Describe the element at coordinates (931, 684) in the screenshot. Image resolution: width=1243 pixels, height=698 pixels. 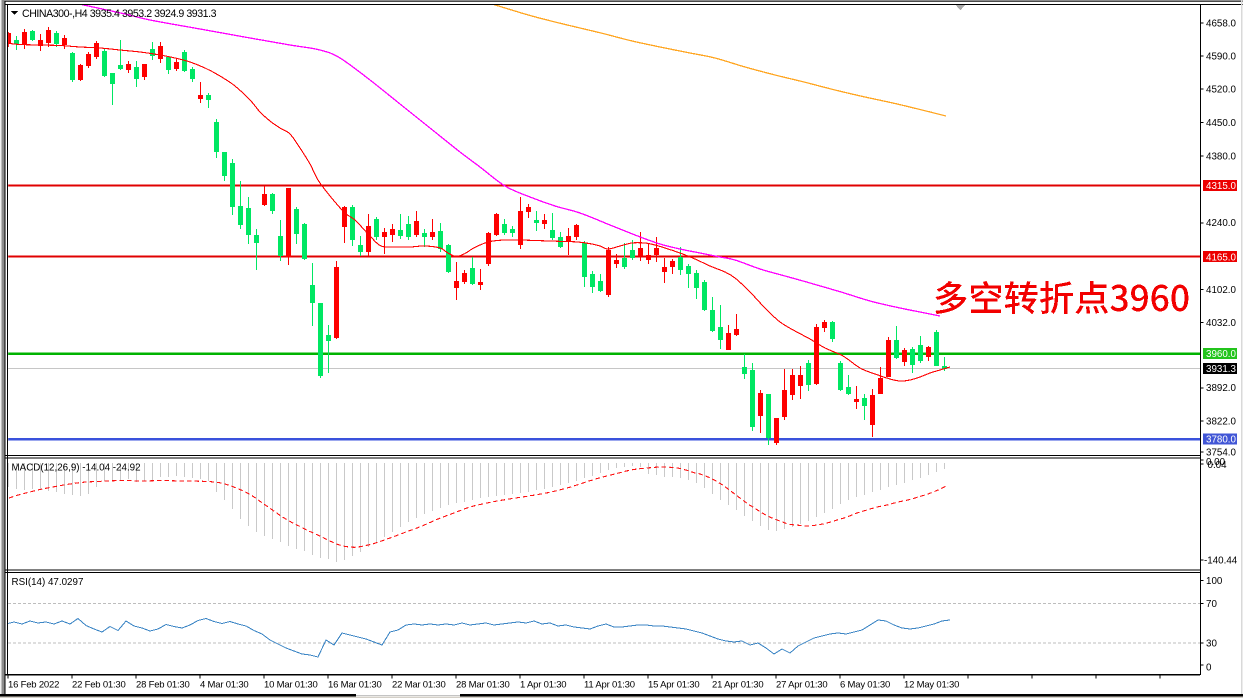
I see `svg-text: 12 May 01:30` at that location.